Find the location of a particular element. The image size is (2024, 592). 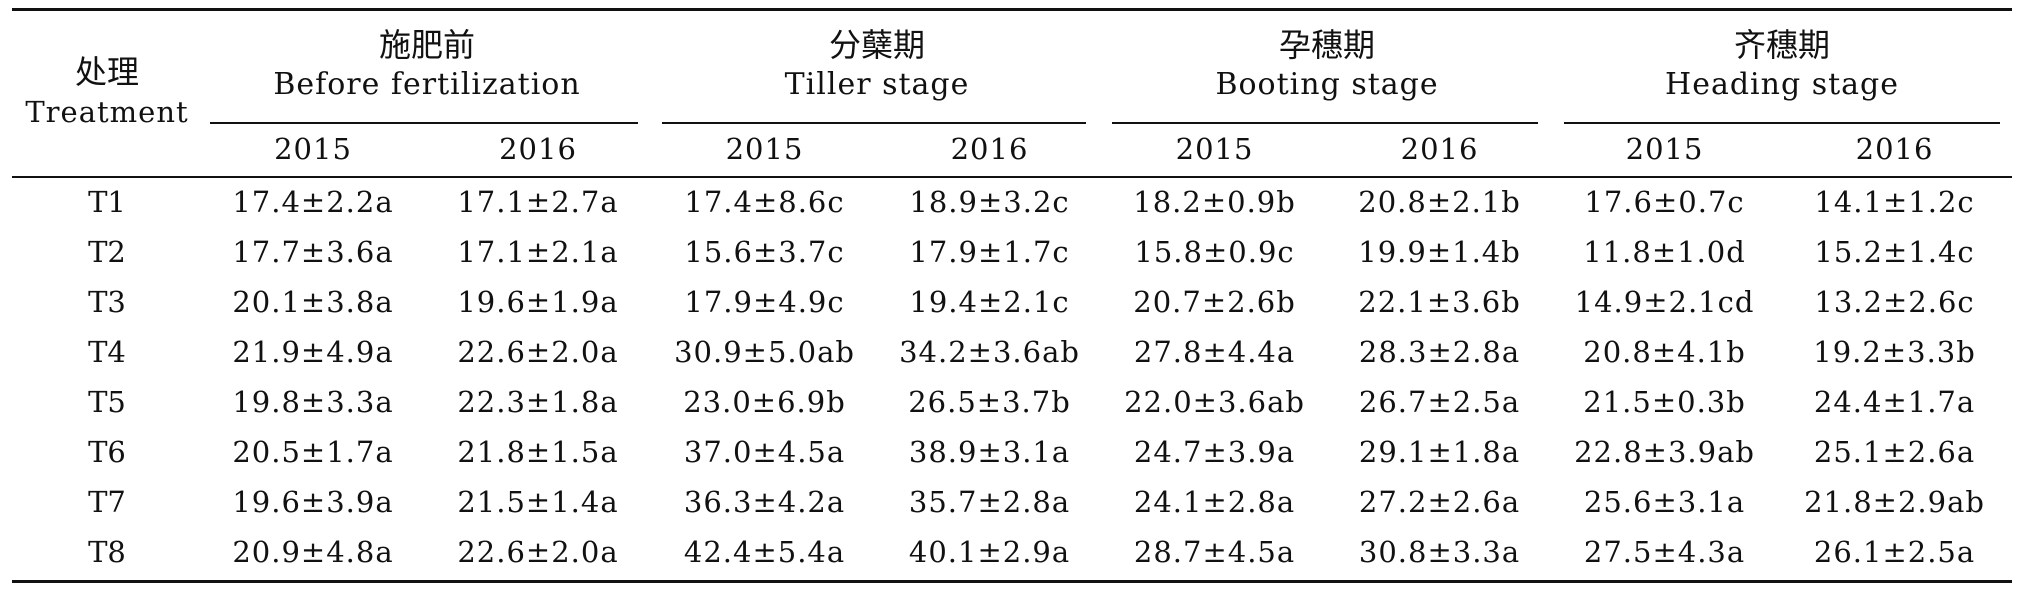

table-cell: 21.9±4.9a is located at coordinates (313, 352).